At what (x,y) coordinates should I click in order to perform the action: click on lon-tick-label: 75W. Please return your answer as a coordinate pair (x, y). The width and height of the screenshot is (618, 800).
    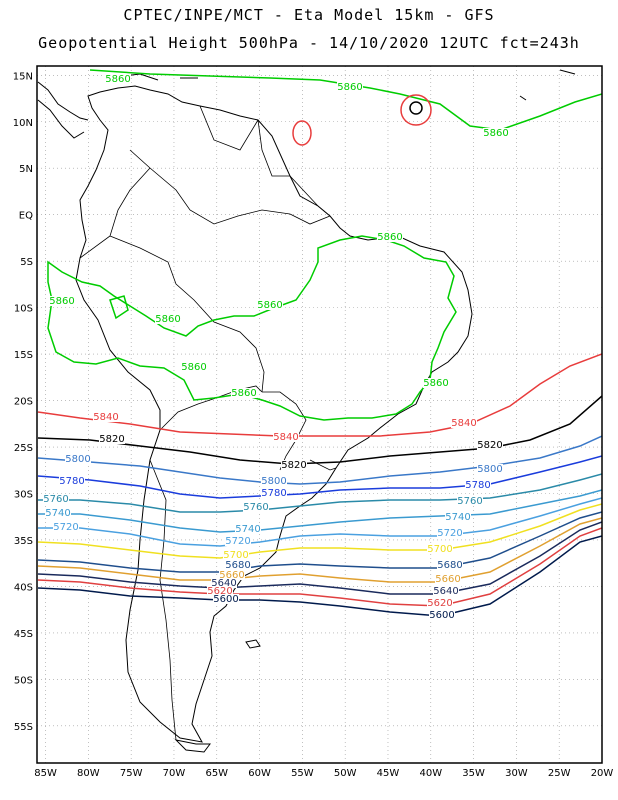
    Looking at the image, I should click on (131, 773).